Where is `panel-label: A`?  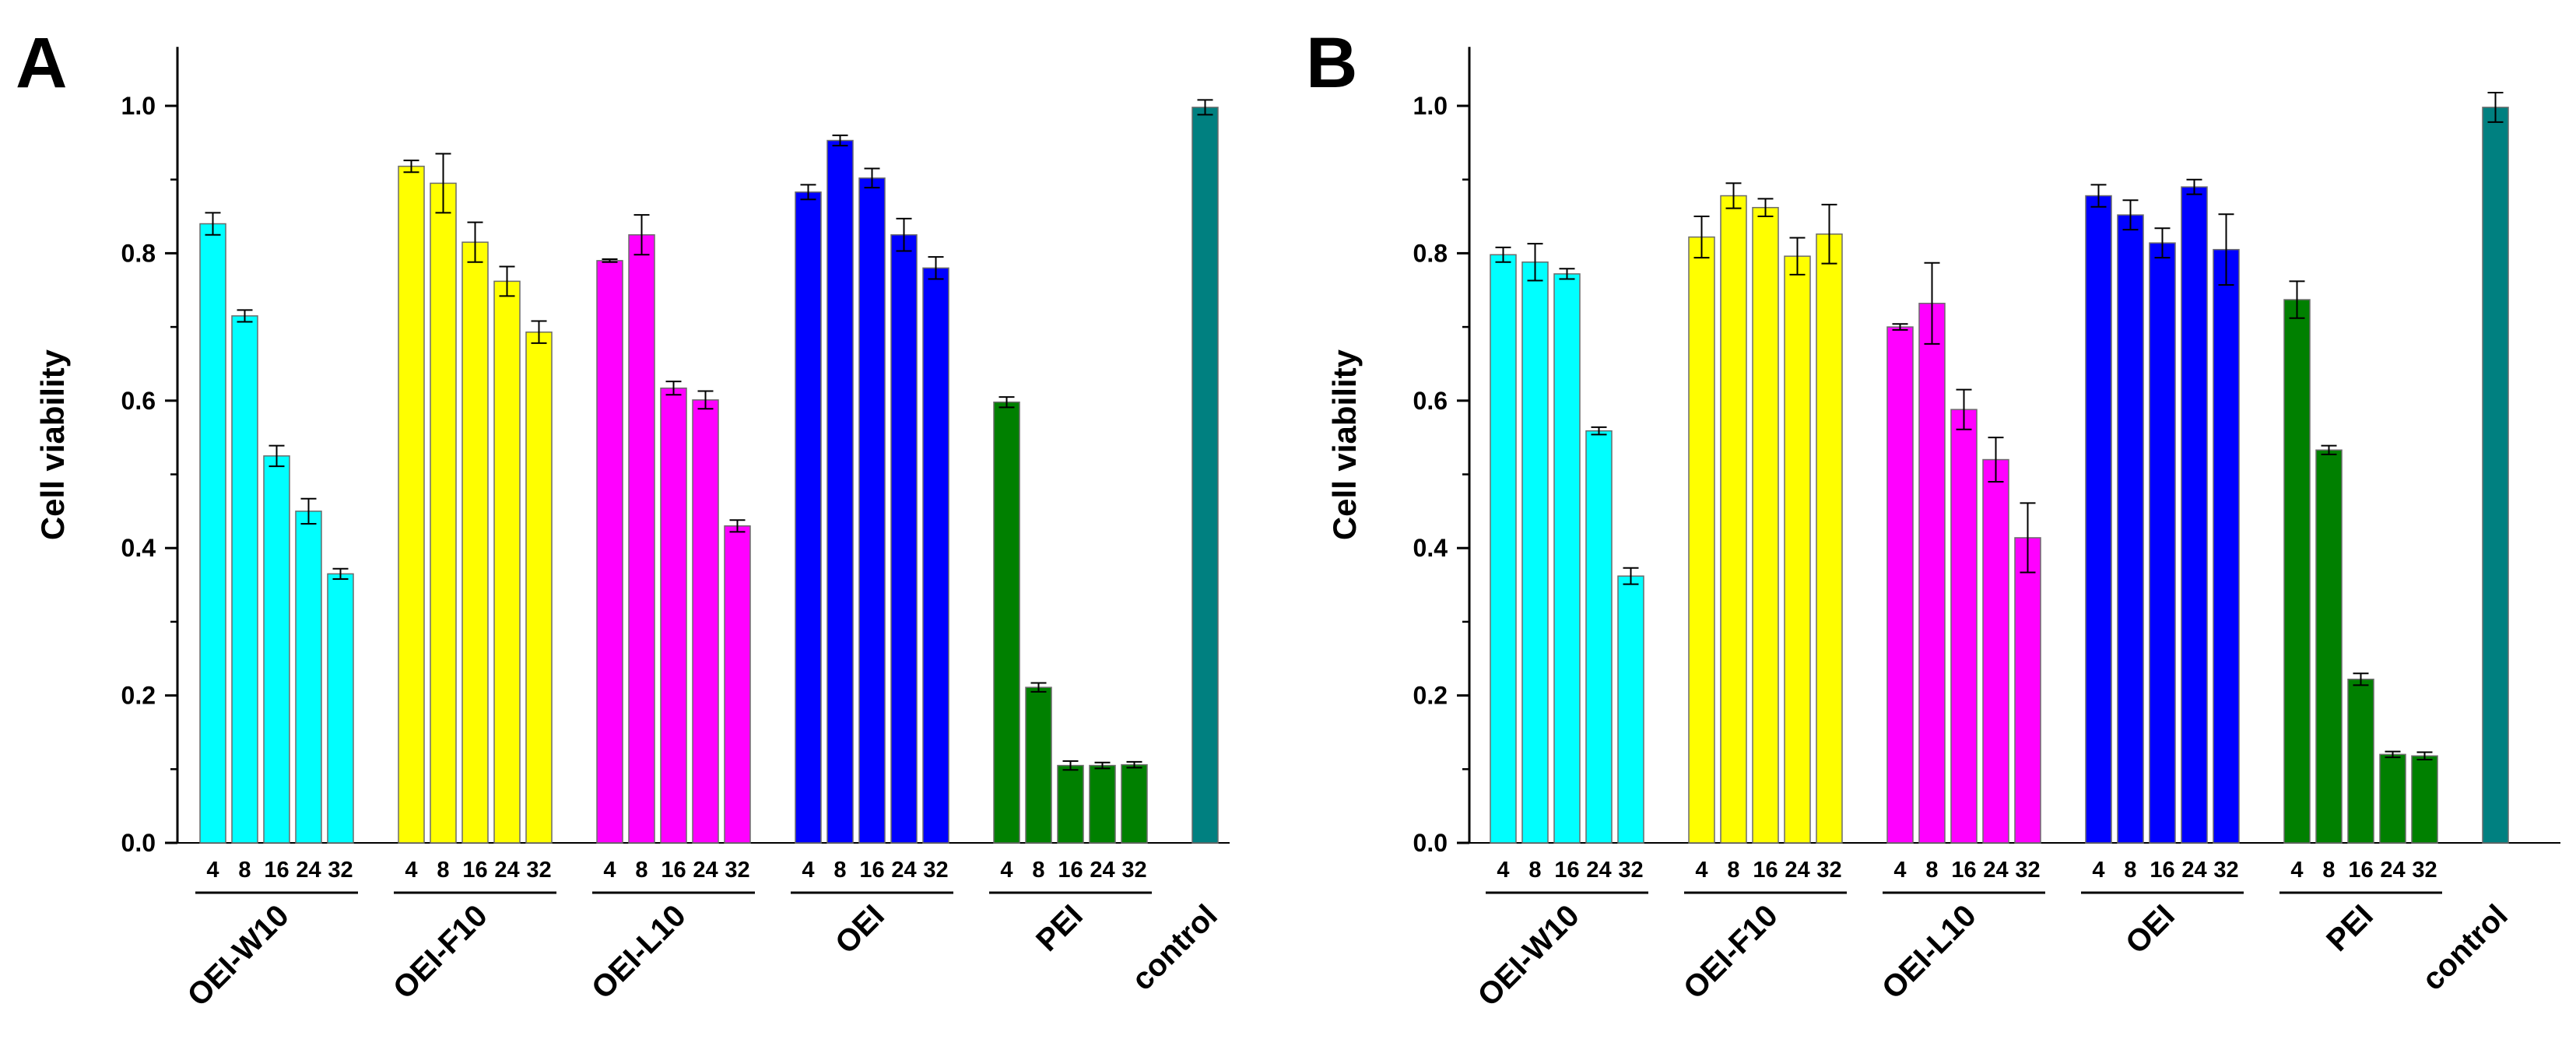
panel-label: A is located at coordinates (42, 63).